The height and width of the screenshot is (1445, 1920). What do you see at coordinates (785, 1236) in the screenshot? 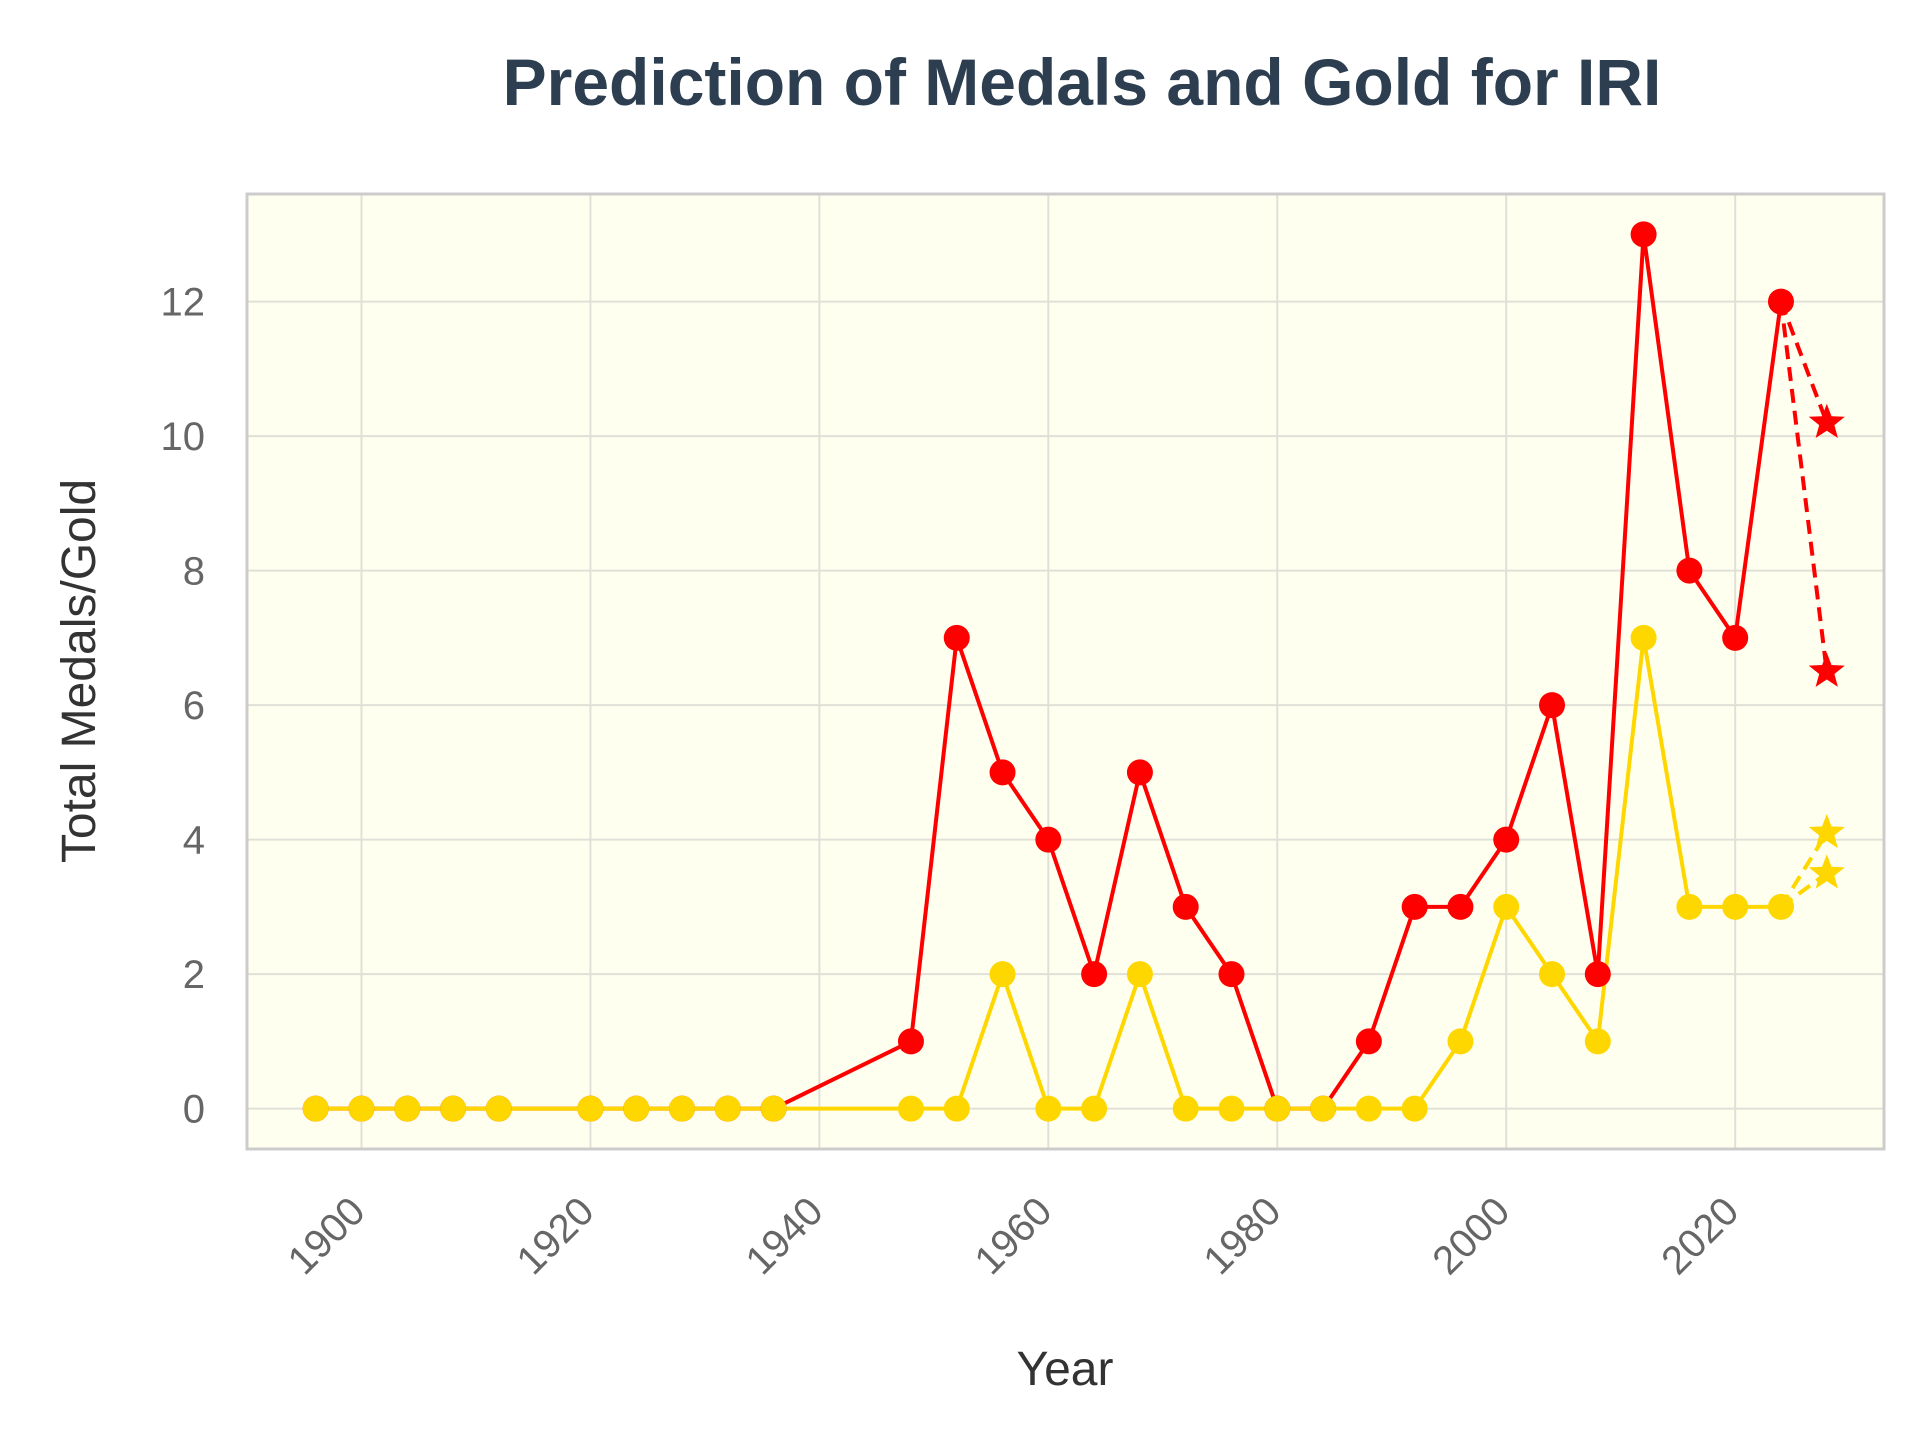
I see `x-tick-label: 1940` at bounding box center [785, 1236].